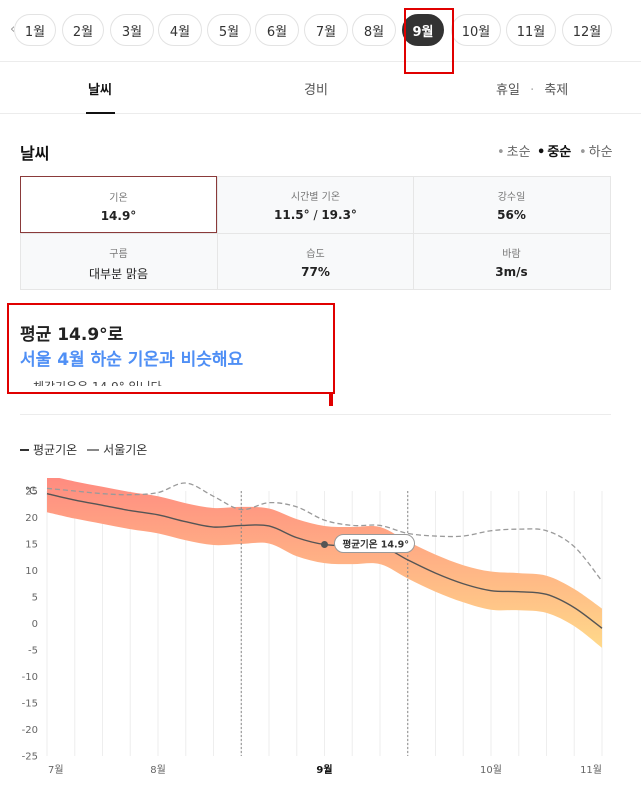  What do you see at coordinates (35, 30) in the screenshot?
I see `month-chip-1: 1월` at bounding box center [35, 30].